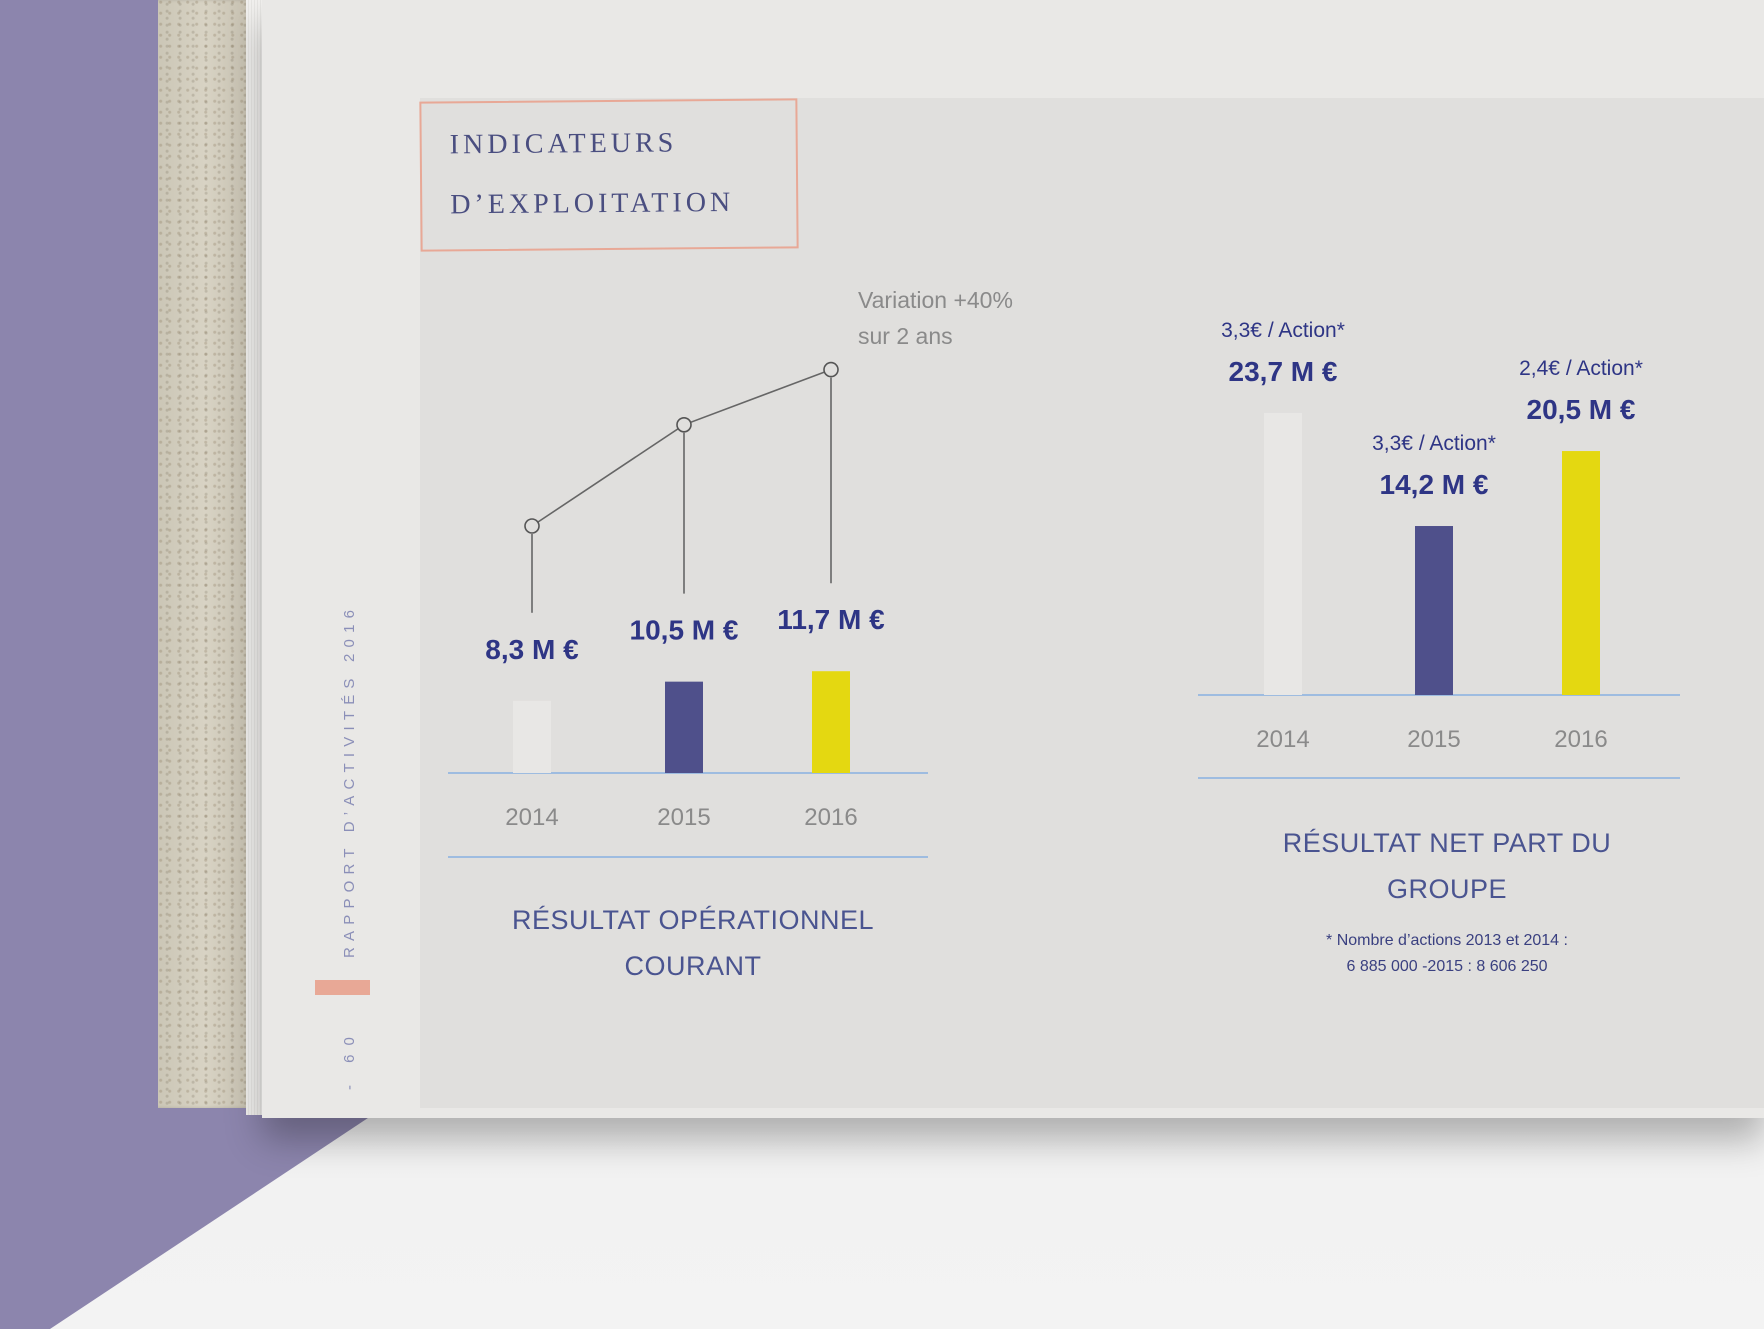  What do you see at coordinates (1434, 484) in the screenshot?
I see `value-label: 14,2 M €` at bounding box center [1434, 484].